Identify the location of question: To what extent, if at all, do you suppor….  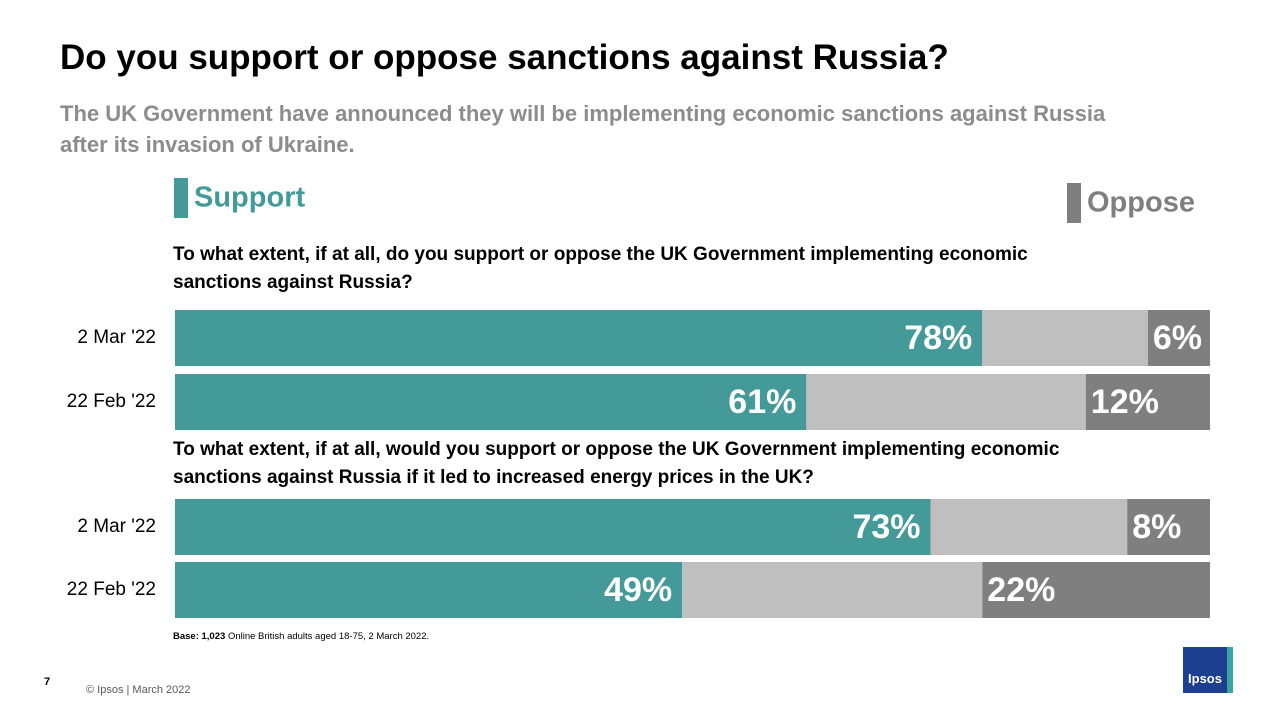
(600, 268).